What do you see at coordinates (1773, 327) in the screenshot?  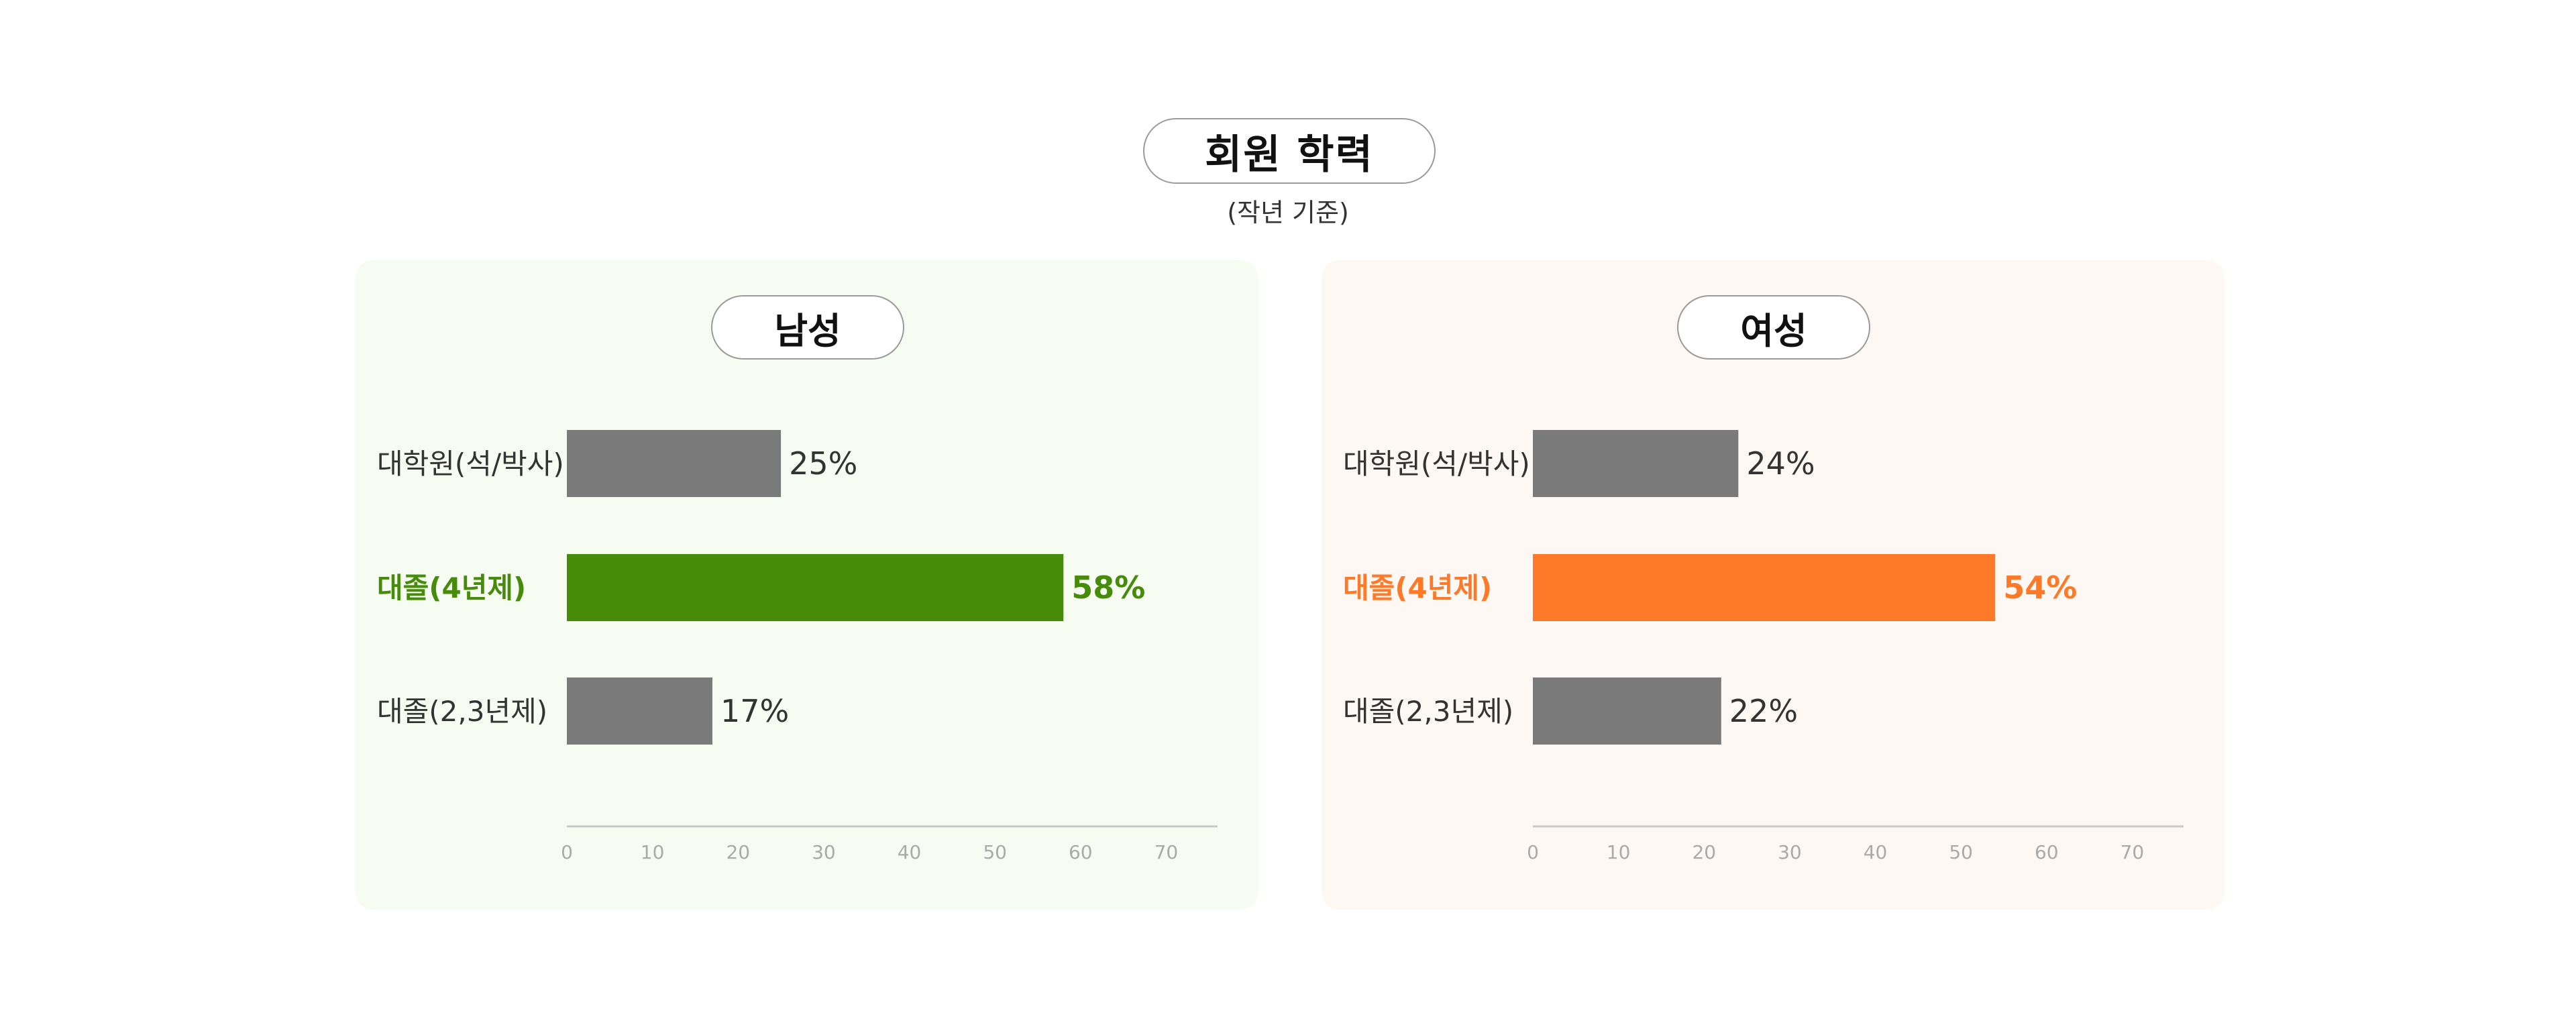 I see `female-chart-title: 여성` at bounding box center [1773, 327].